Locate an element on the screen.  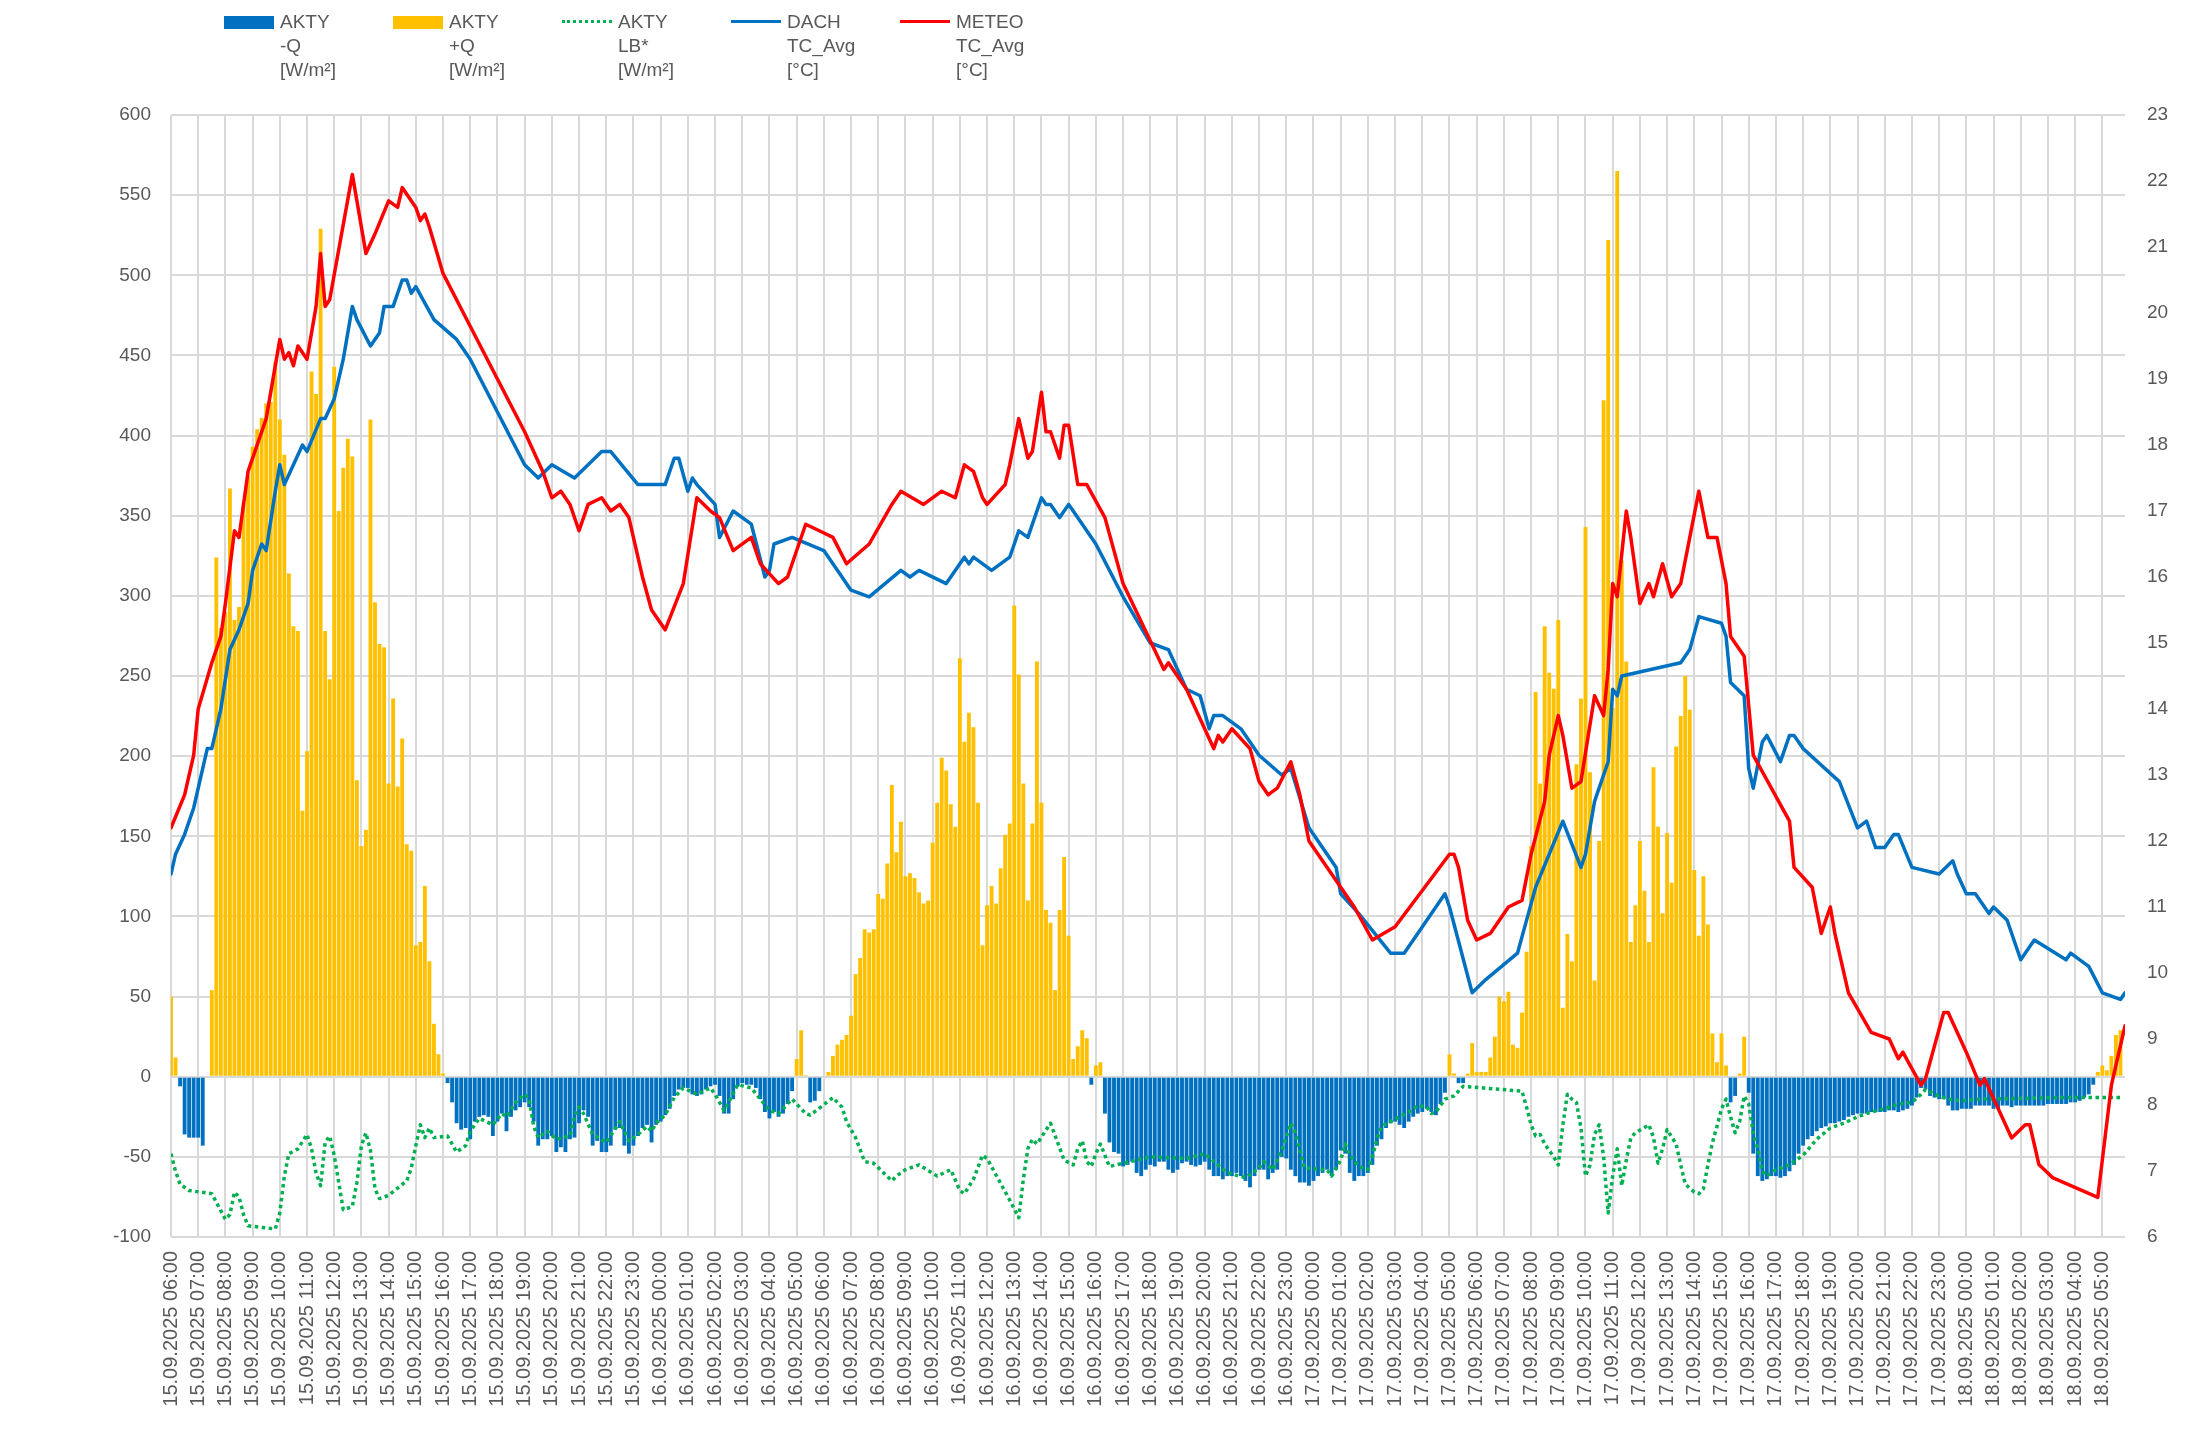
x-tick-label: 16.09.2025 15:00 is located at coordinates (1067, 1329).